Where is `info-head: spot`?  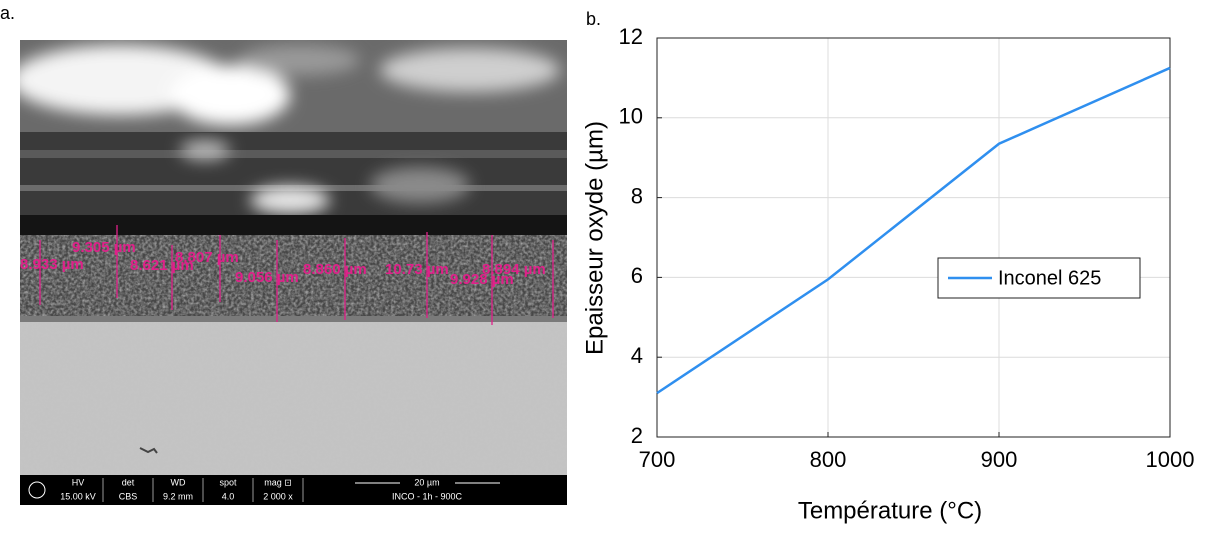 info-head: spot is located at coordinates (228, 482).